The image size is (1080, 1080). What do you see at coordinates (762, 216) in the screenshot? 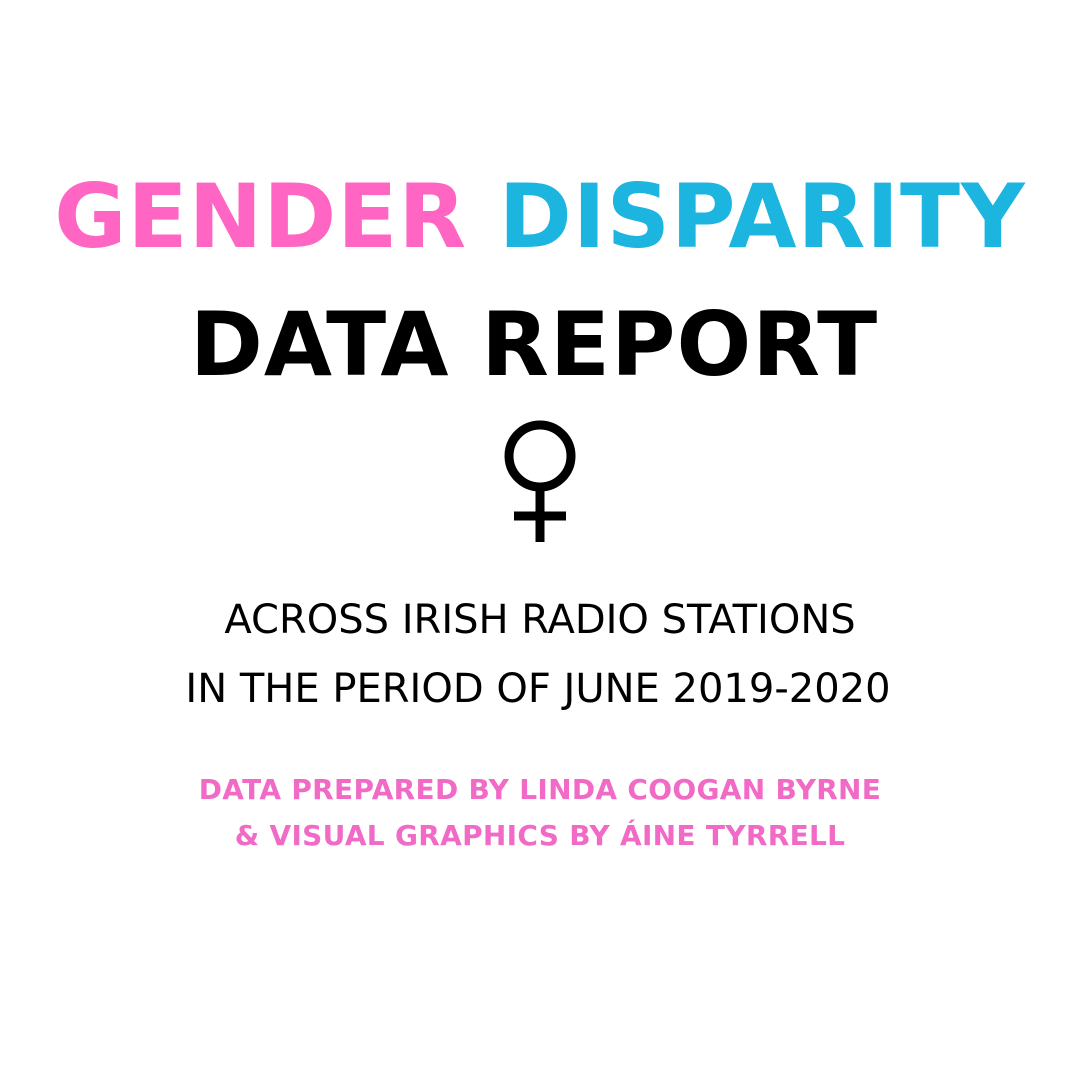
I see `title-word-disparity: DISPARITY` at bounding box center [762, 216].